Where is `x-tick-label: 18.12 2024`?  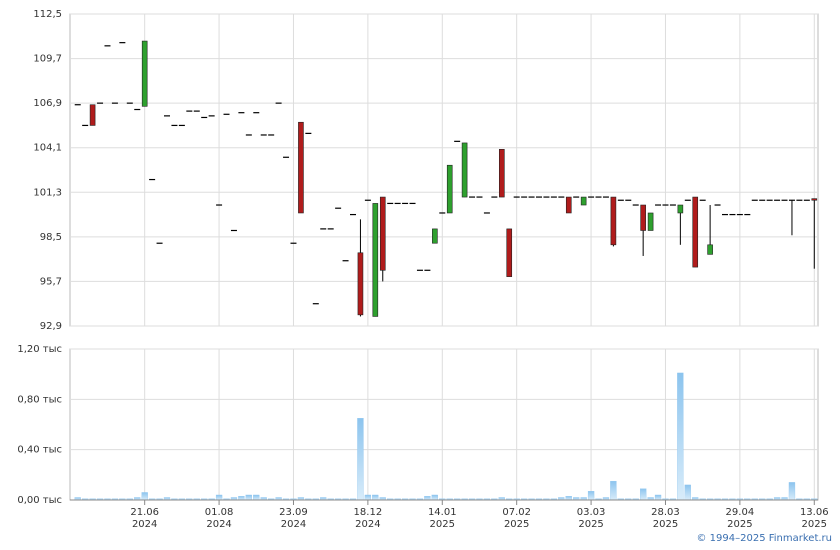 x-tick-label: 18.12 2024 is located at coordinates (368, 518).